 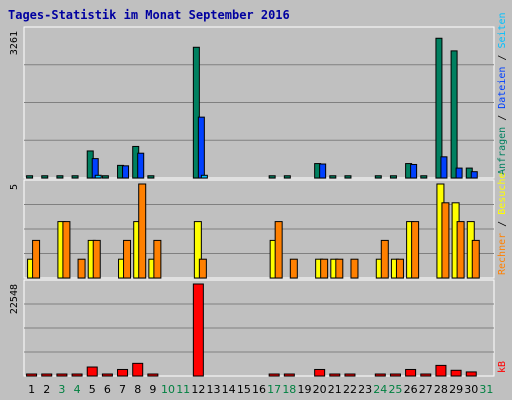 What do you see at coordinates (502, 30) in the screenshot?
I see `legend-item: Seiten` at bounding box center [502, 30].